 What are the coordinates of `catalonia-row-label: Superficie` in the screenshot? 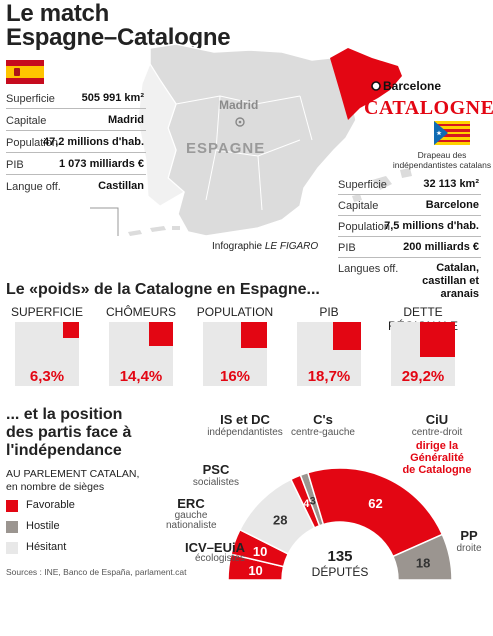 It's located at (362, 185).